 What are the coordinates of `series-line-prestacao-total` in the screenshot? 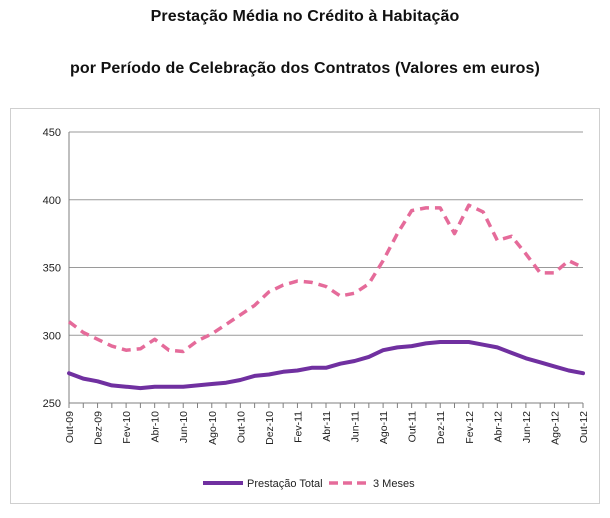 It's located at (326, 365).